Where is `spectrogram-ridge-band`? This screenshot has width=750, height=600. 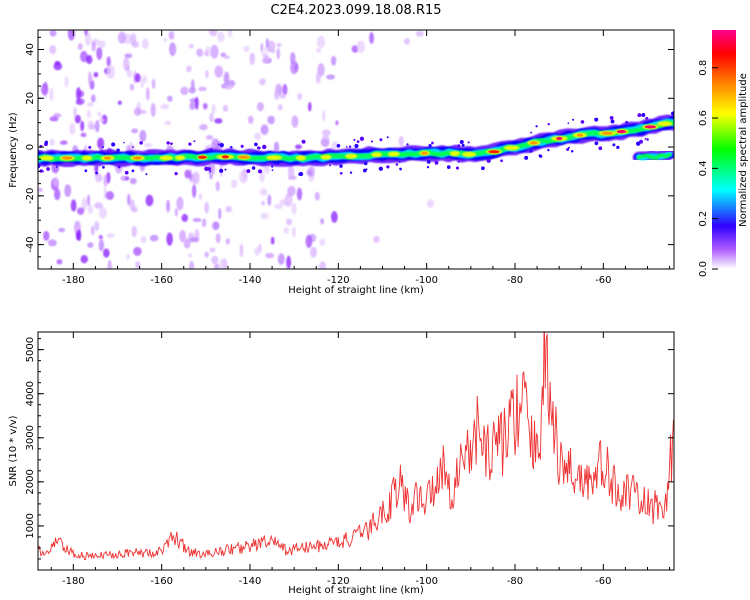
spectrogram-ridge-band is located at coordinates (654, 156).